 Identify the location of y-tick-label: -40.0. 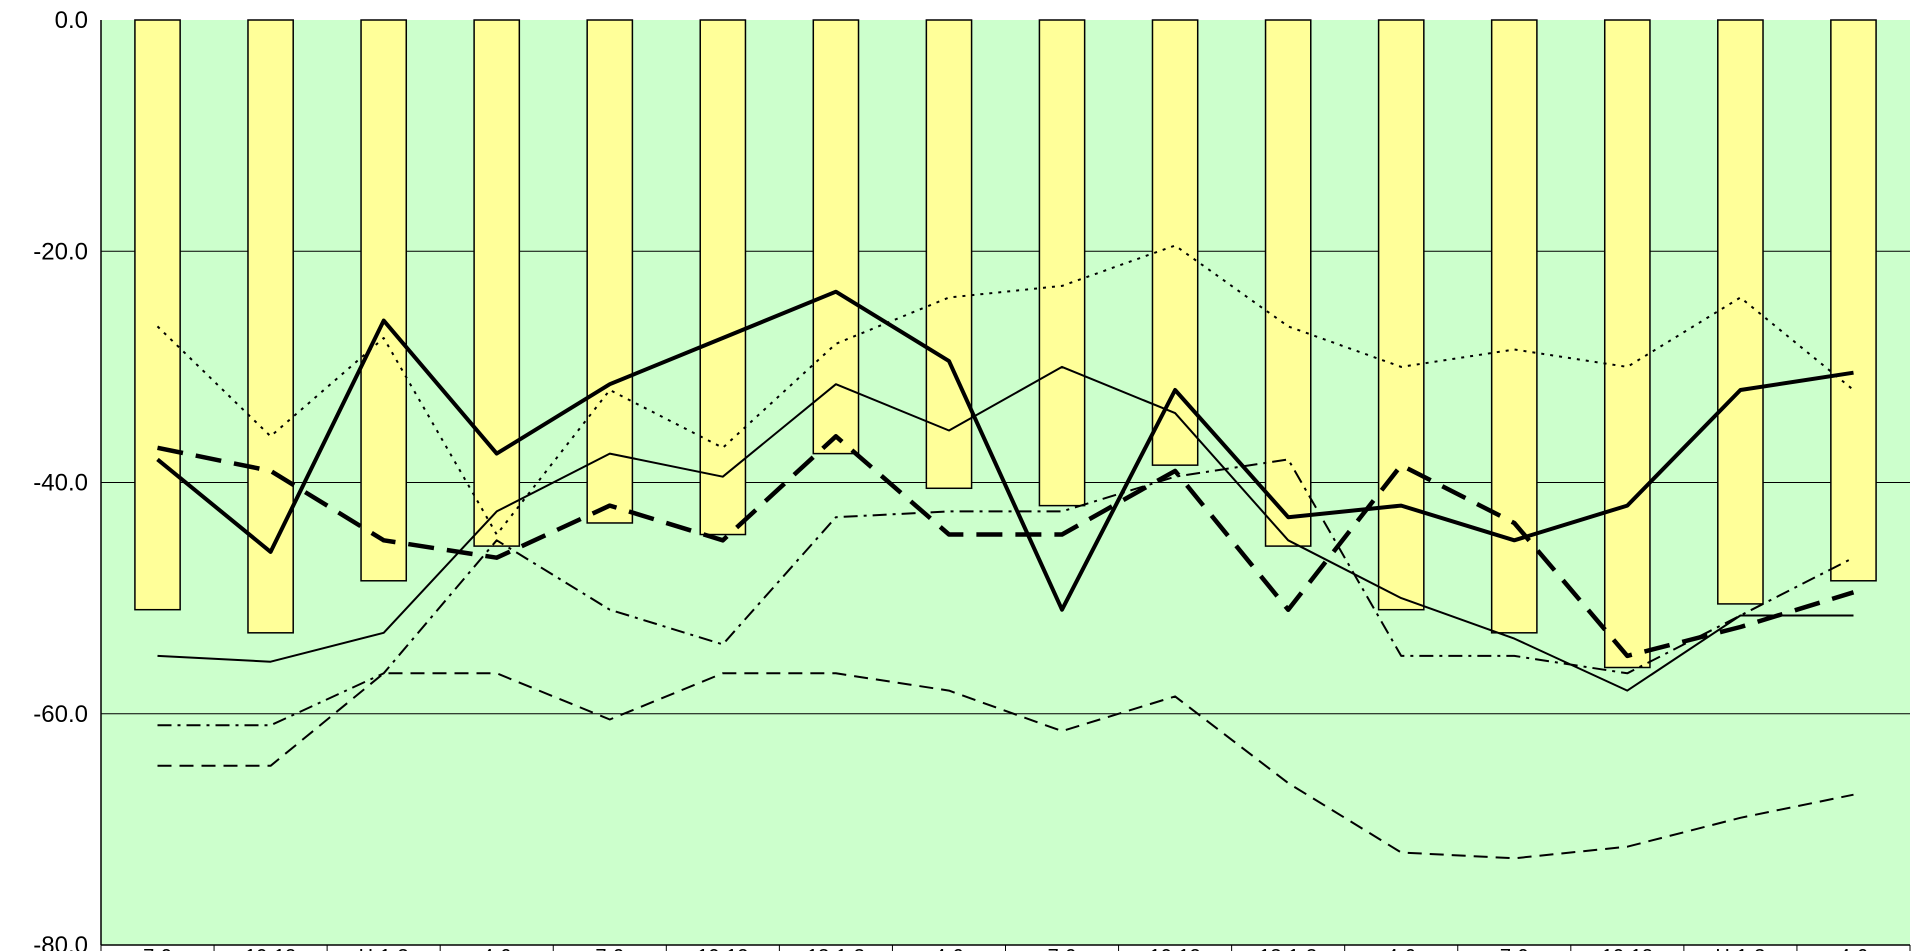
(60, 483).